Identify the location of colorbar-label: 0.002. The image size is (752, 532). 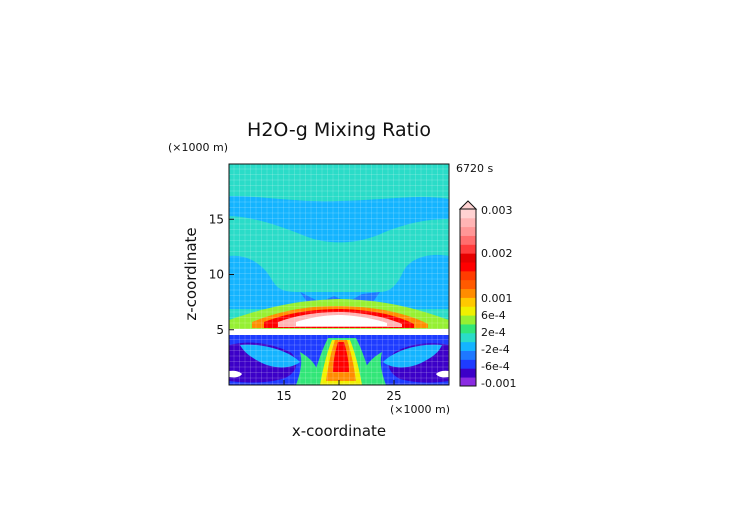
(497, 253).